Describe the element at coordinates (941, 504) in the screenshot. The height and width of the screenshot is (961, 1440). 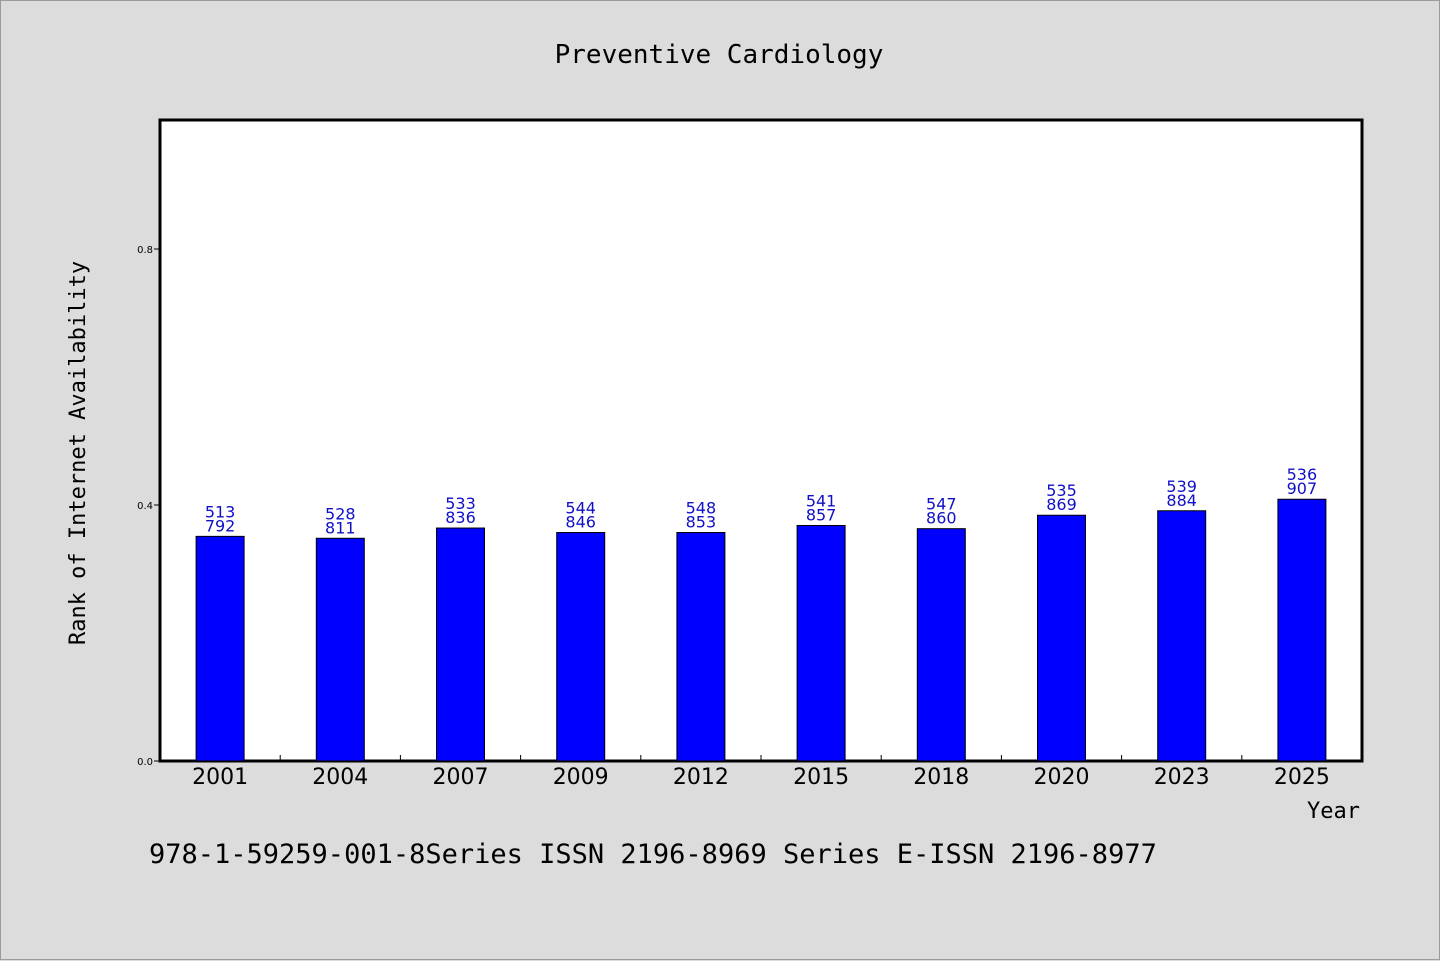
I see `data-label-top-2018: 547` at that location.